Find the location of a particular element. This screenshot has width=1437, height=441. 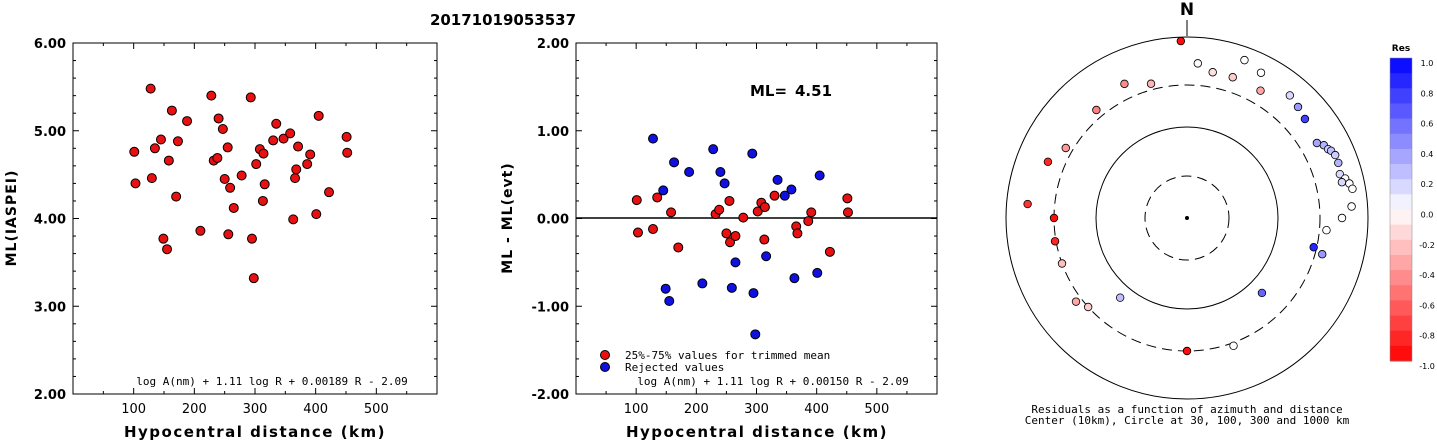

ring-100km is located at coordinates (1187, 218).